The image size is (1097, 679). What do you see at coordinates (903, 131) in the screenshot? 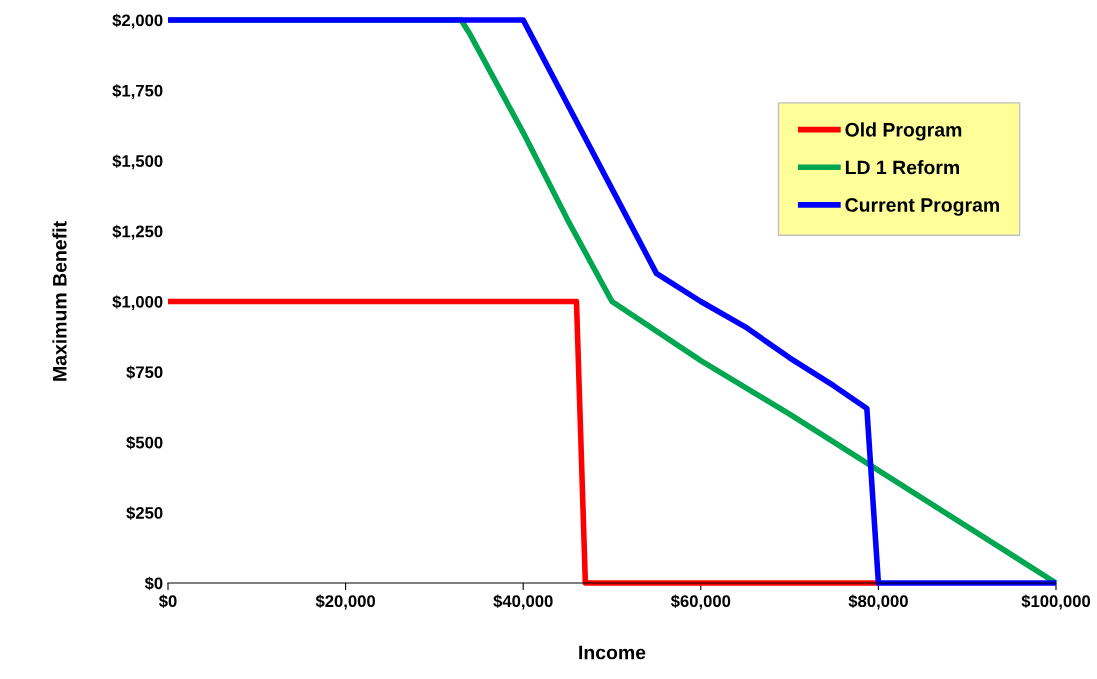
I see `legend-label: Old Program` at bounding box center [903, 131].